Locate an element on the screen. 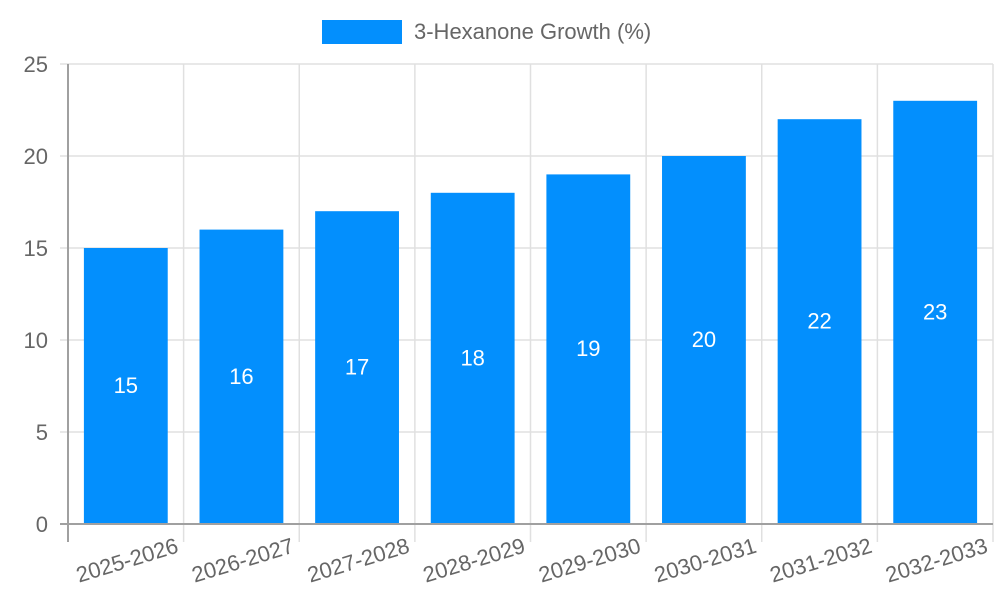 This screenshot has height=600, width=1000. y-tick-label: 15 is located at coordinates (36, 248).